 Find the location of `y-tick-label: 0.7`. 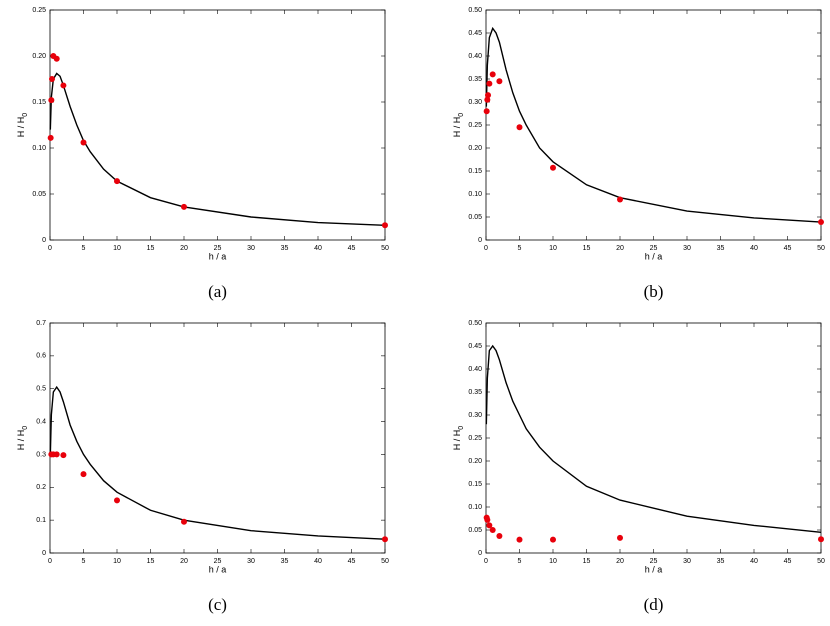

y-tick-label: 0.7 is located at coordinates (41, 323).